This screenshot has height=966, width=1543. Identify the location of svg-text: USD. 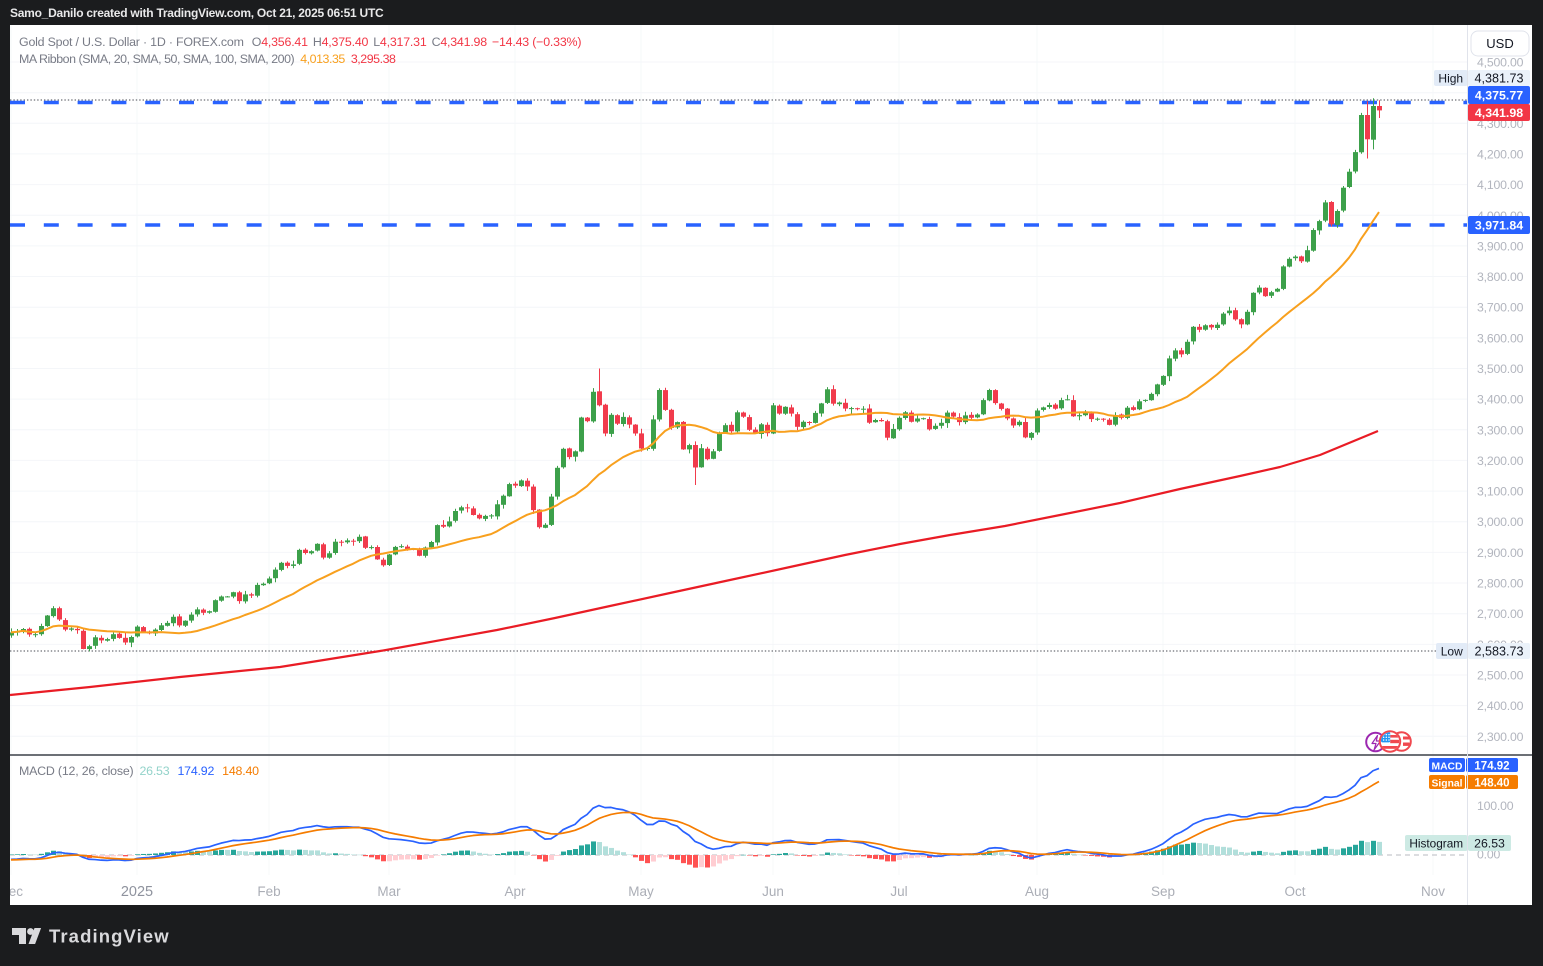
(1499, 43).